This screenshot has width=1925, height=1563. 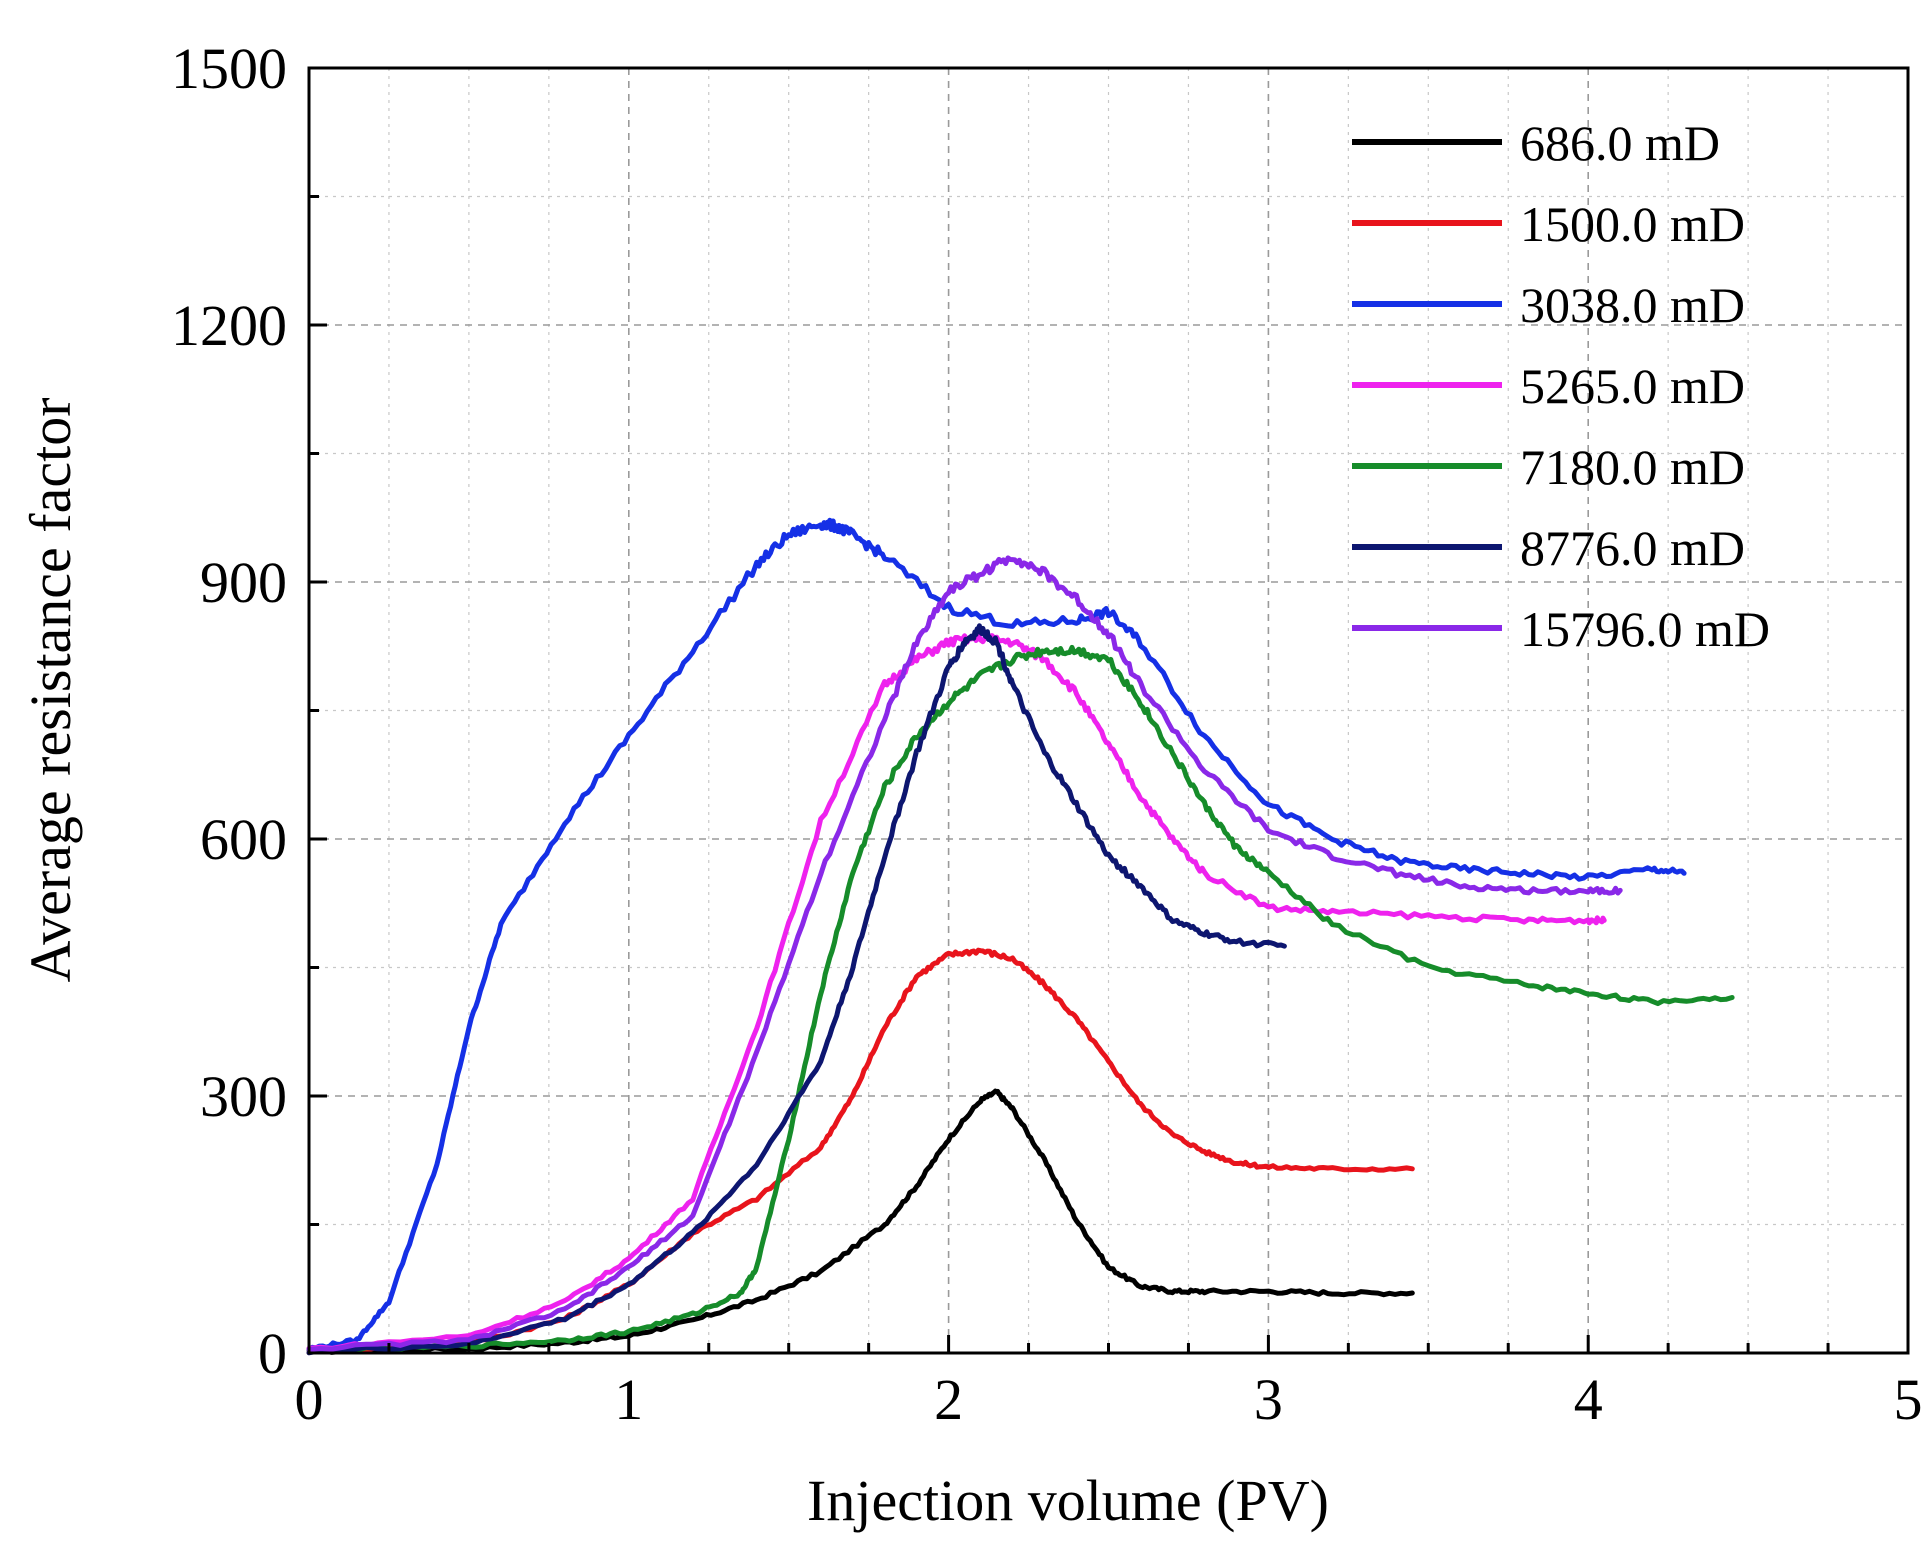 What do you see at coordinates (1632, 224) in the screenshot?
I see `legend-label: 1500.0 mD` at bounding box center [1632, 224].